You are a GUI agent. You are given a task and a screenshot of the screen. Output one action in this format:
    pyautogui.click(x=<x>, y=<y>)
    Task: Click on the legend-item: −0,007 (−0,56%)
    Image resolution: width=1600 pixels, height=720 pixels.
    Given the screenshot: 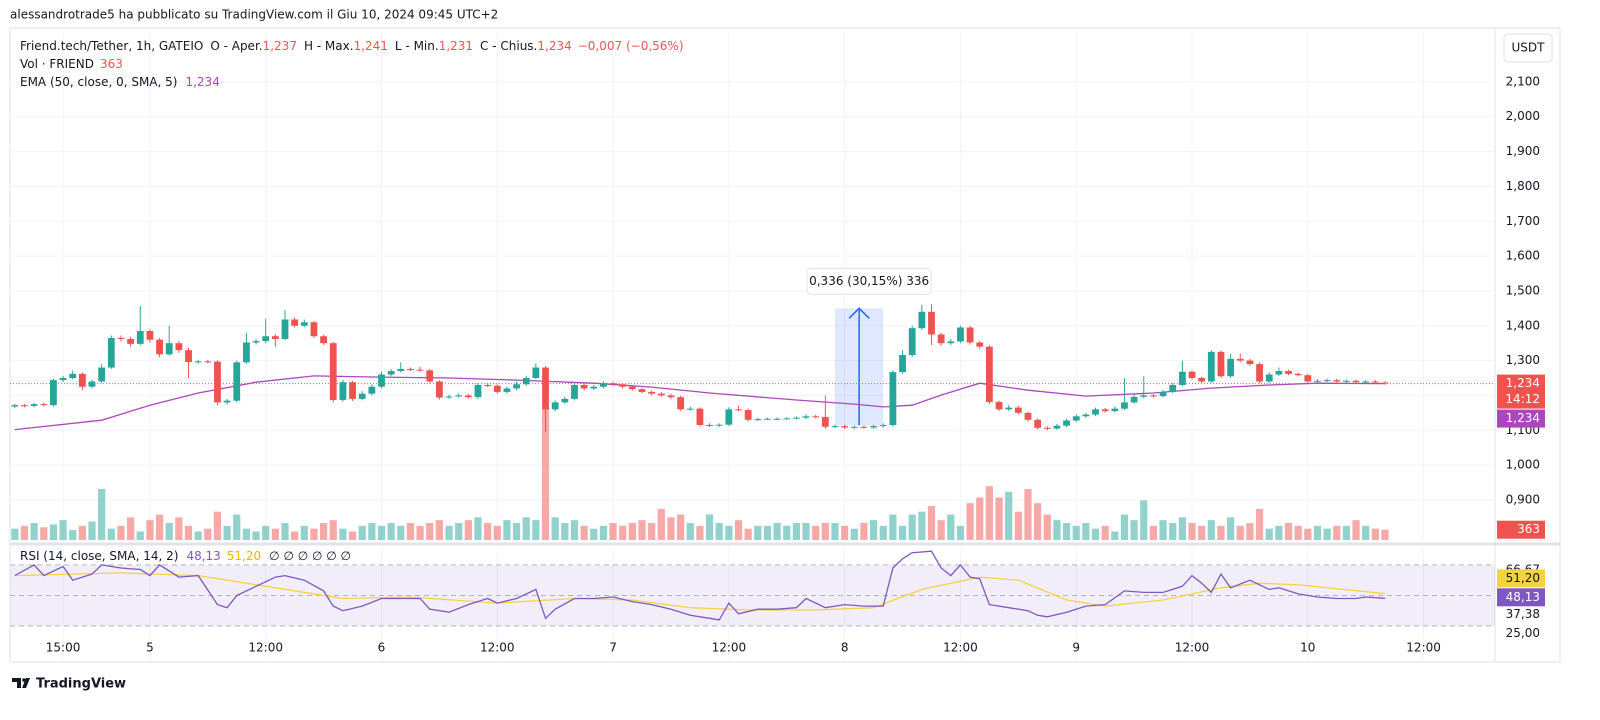 What is the action you would take?
    pyautogui.click(x=631, y=46)
    